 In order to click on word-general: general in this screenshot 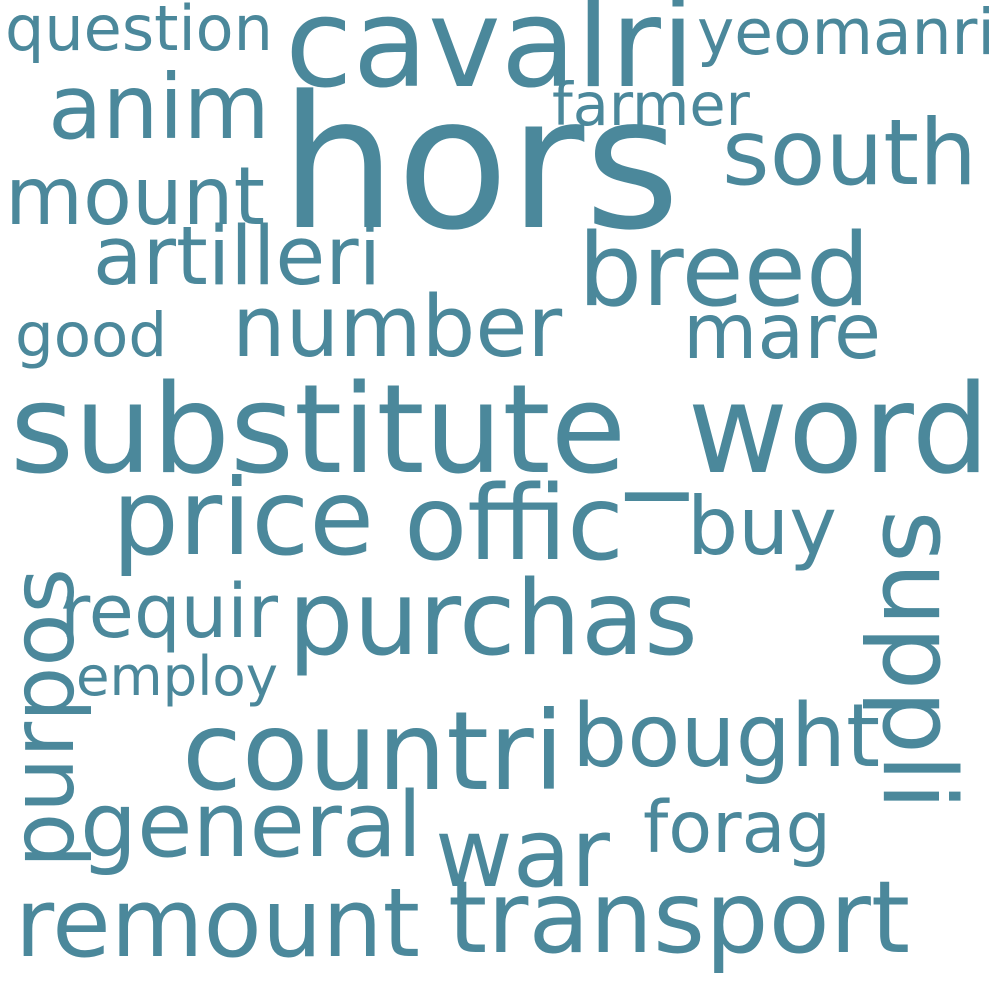, I will do `click(251, 825)`.